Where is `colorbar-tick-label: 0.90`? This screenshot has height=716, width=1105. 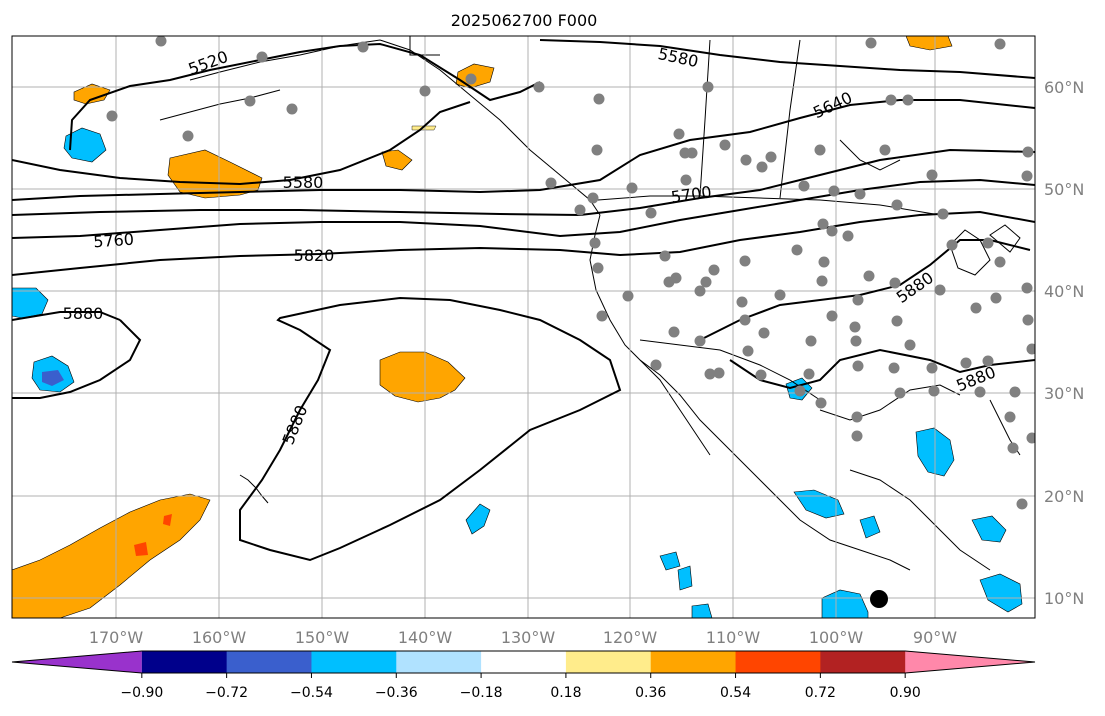 colorbar-tick-label: 0.90 is located at coordinates (905, 693).